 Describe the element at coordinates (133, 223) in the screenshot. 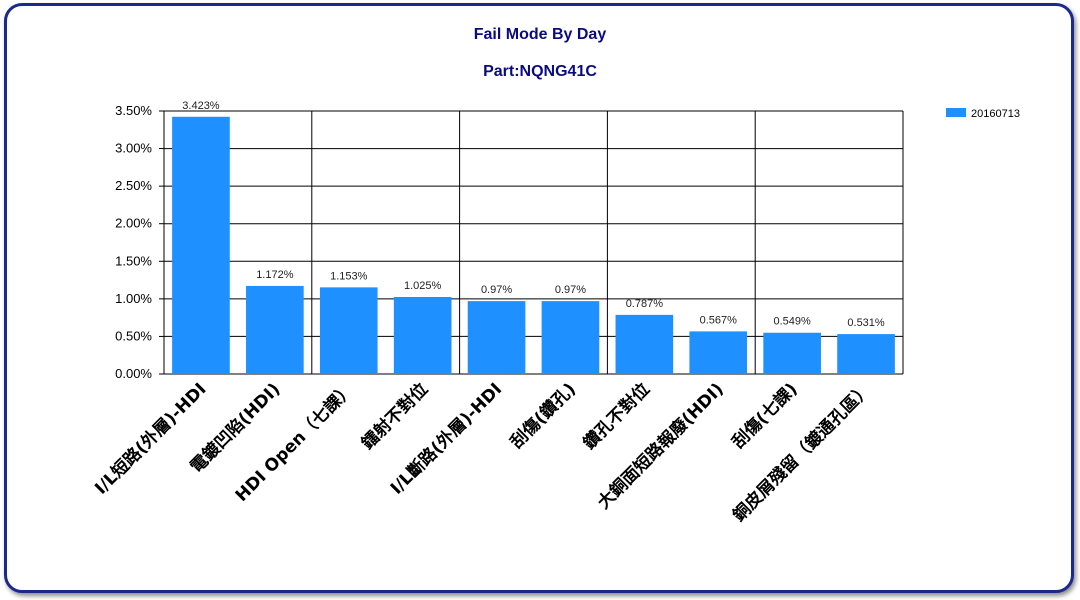

I see `y-tick-label: 2.00%` at that location.